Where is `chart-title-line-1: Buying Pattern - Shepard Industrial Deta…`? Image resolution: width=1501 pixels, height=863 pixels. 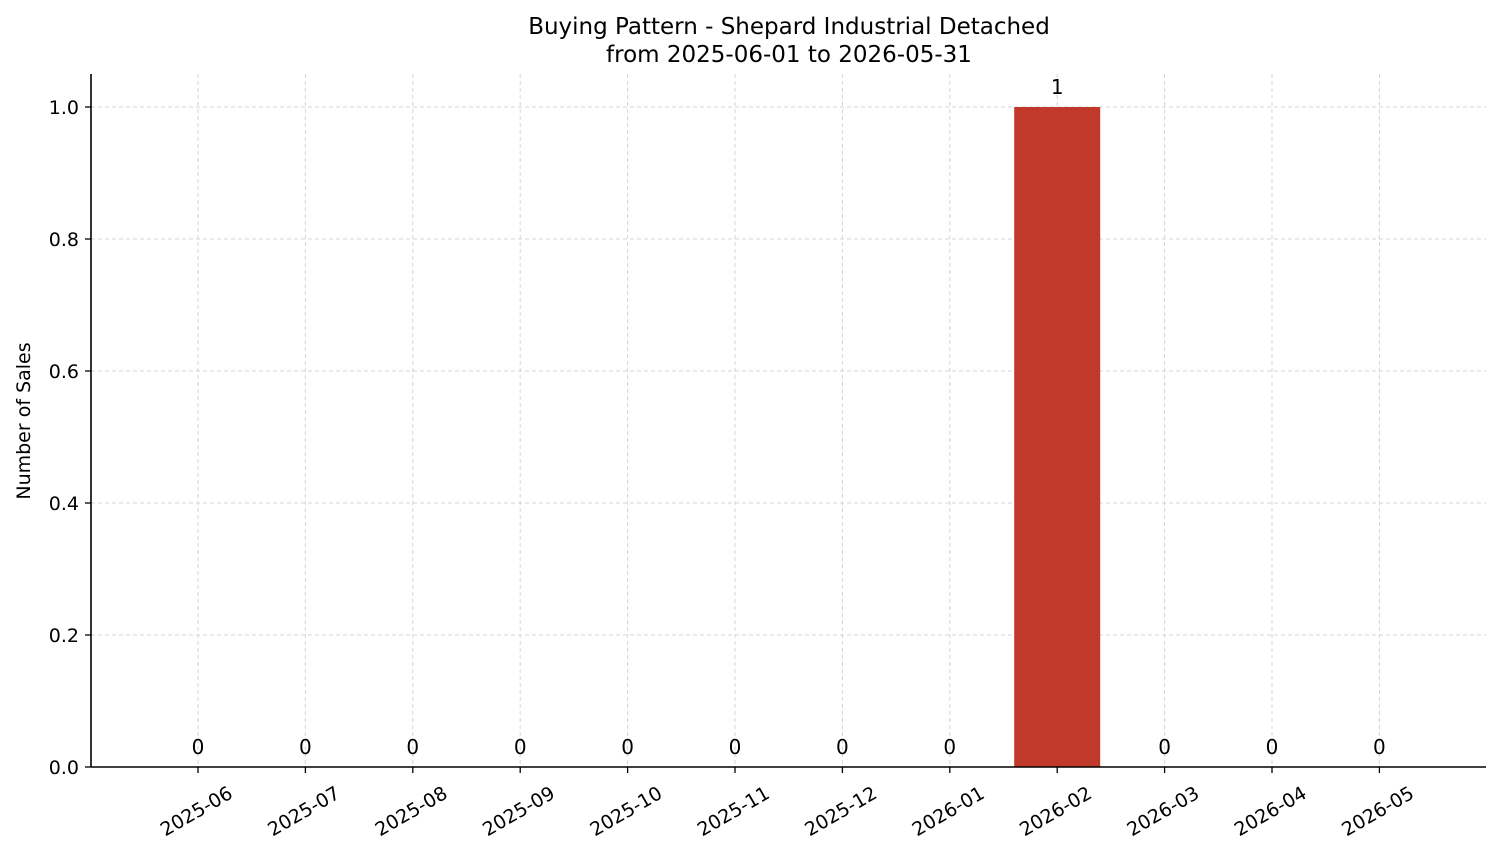 chart-title-line-1: Buying Pattern - Shepard Industrial Deta… is located at coordinates (789, 27).